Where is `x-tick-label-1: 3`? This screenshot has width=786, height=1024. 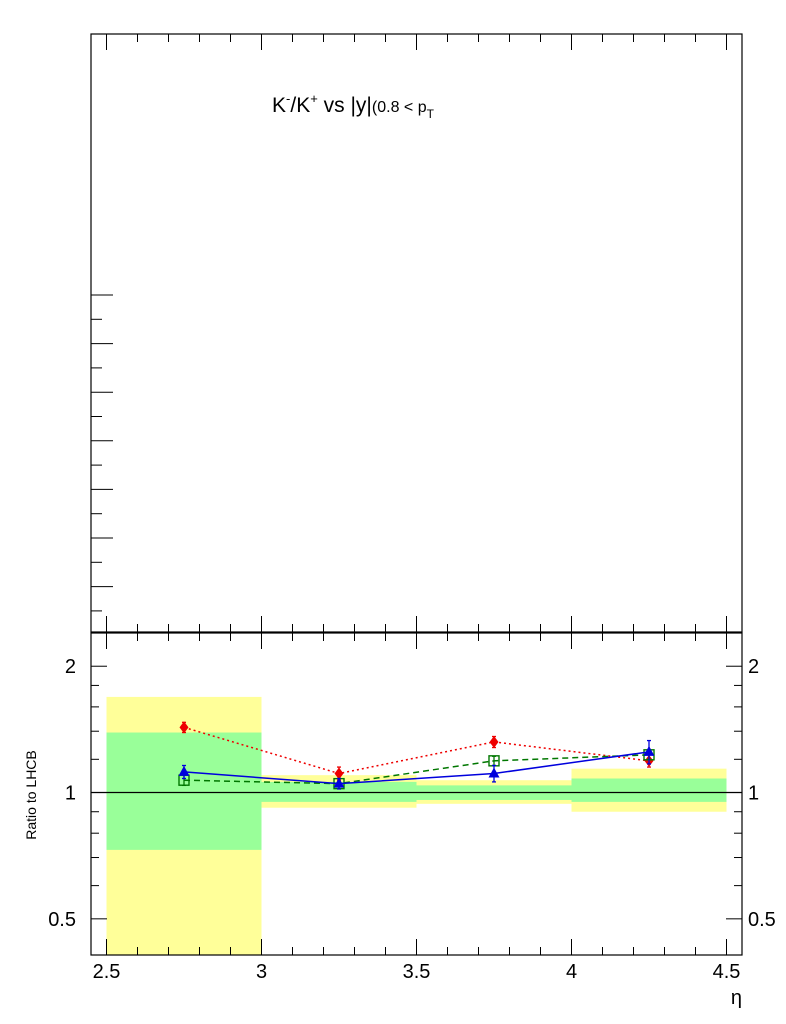 x-tick-label-1: 3 is located at coordinates (261, 972).